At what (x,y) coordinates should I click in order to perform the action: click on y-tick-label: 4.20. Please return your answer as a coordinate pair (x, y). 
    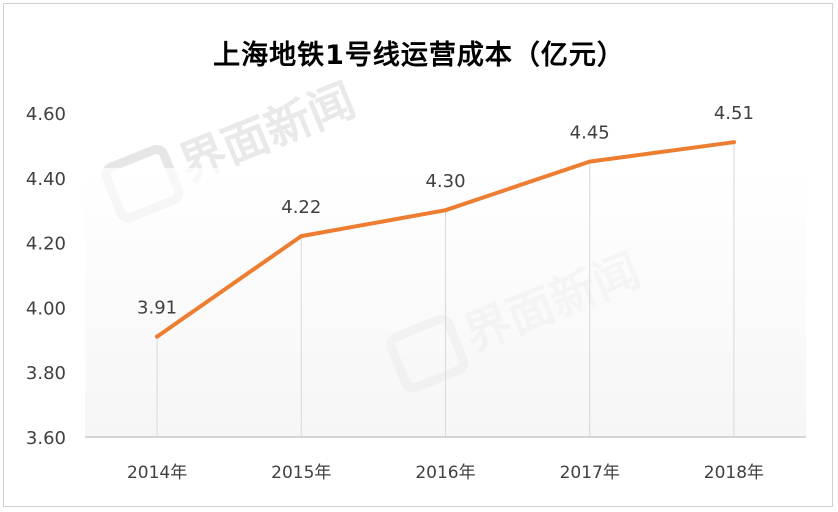
    Looking at the image, I should click on (46, 244).